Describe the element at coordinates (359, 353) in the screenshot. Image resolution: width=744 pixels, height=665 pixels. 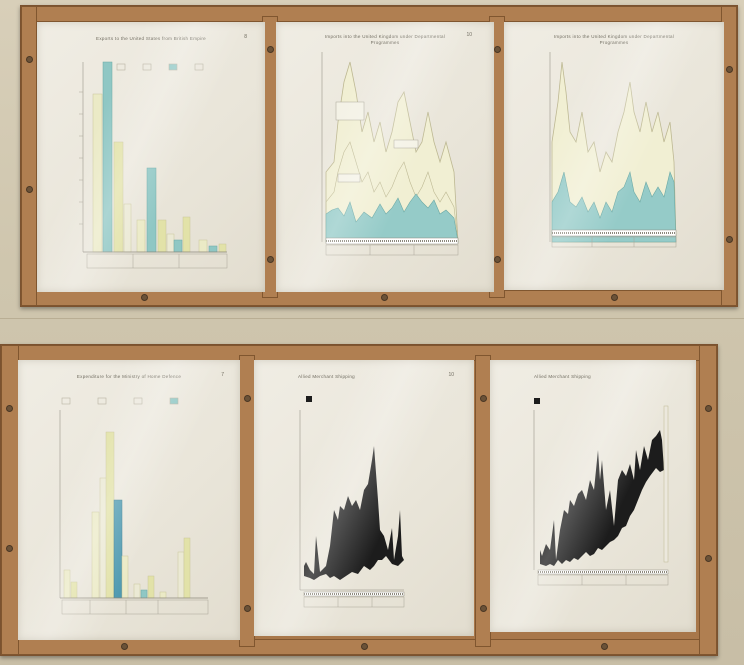
I see `bottom-frame-top-rail` at that location.